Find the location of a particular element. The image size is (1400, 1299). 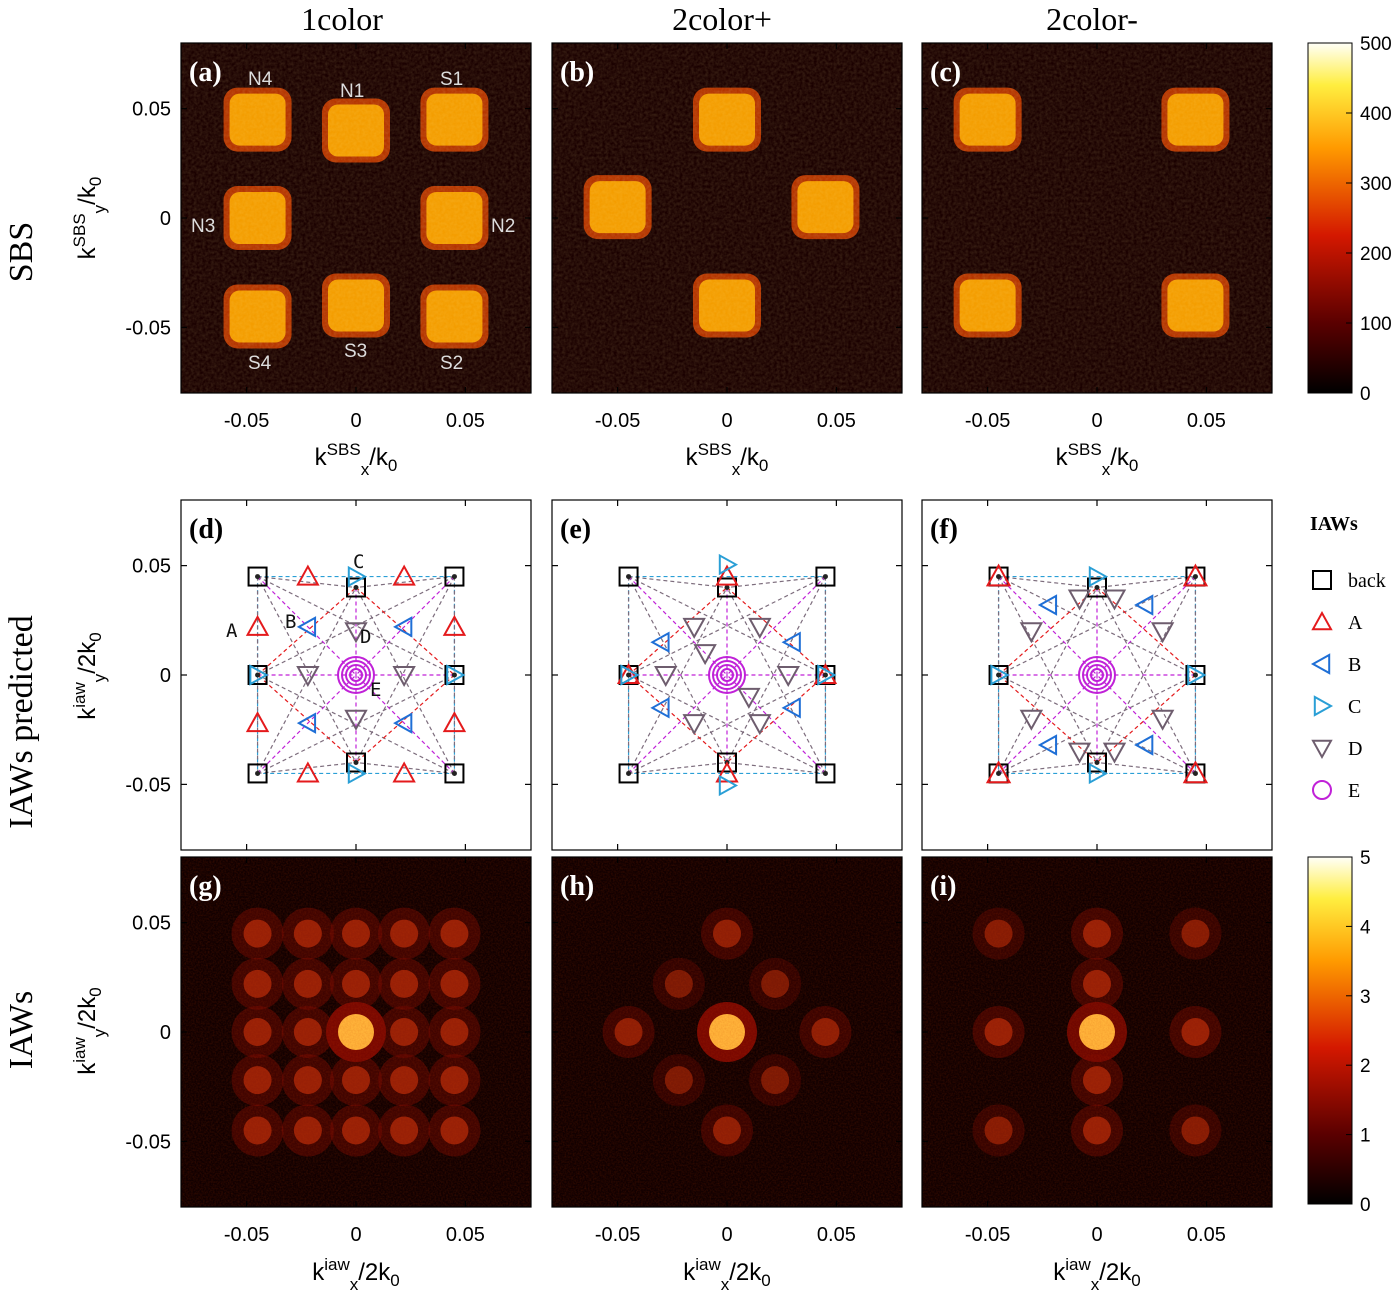

legend-item-back: back is located at coordinates (1349, 581).